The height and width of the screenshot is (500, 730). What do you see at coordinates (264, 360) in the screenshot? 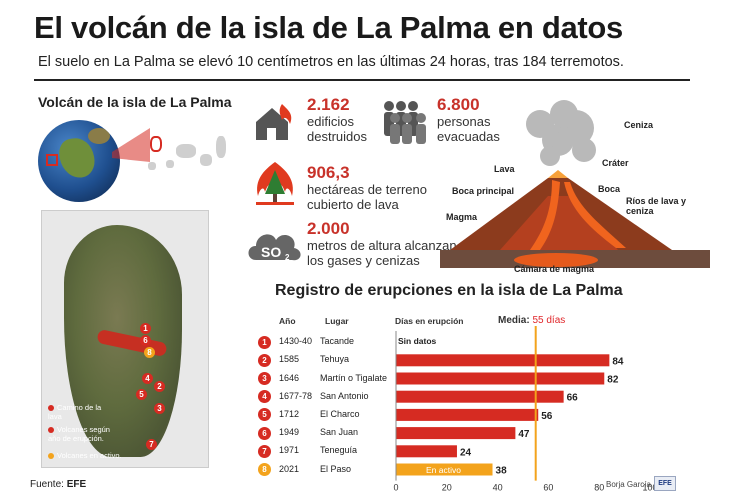
I see `row-number-badge: 2` at bounding box center [264, 360].